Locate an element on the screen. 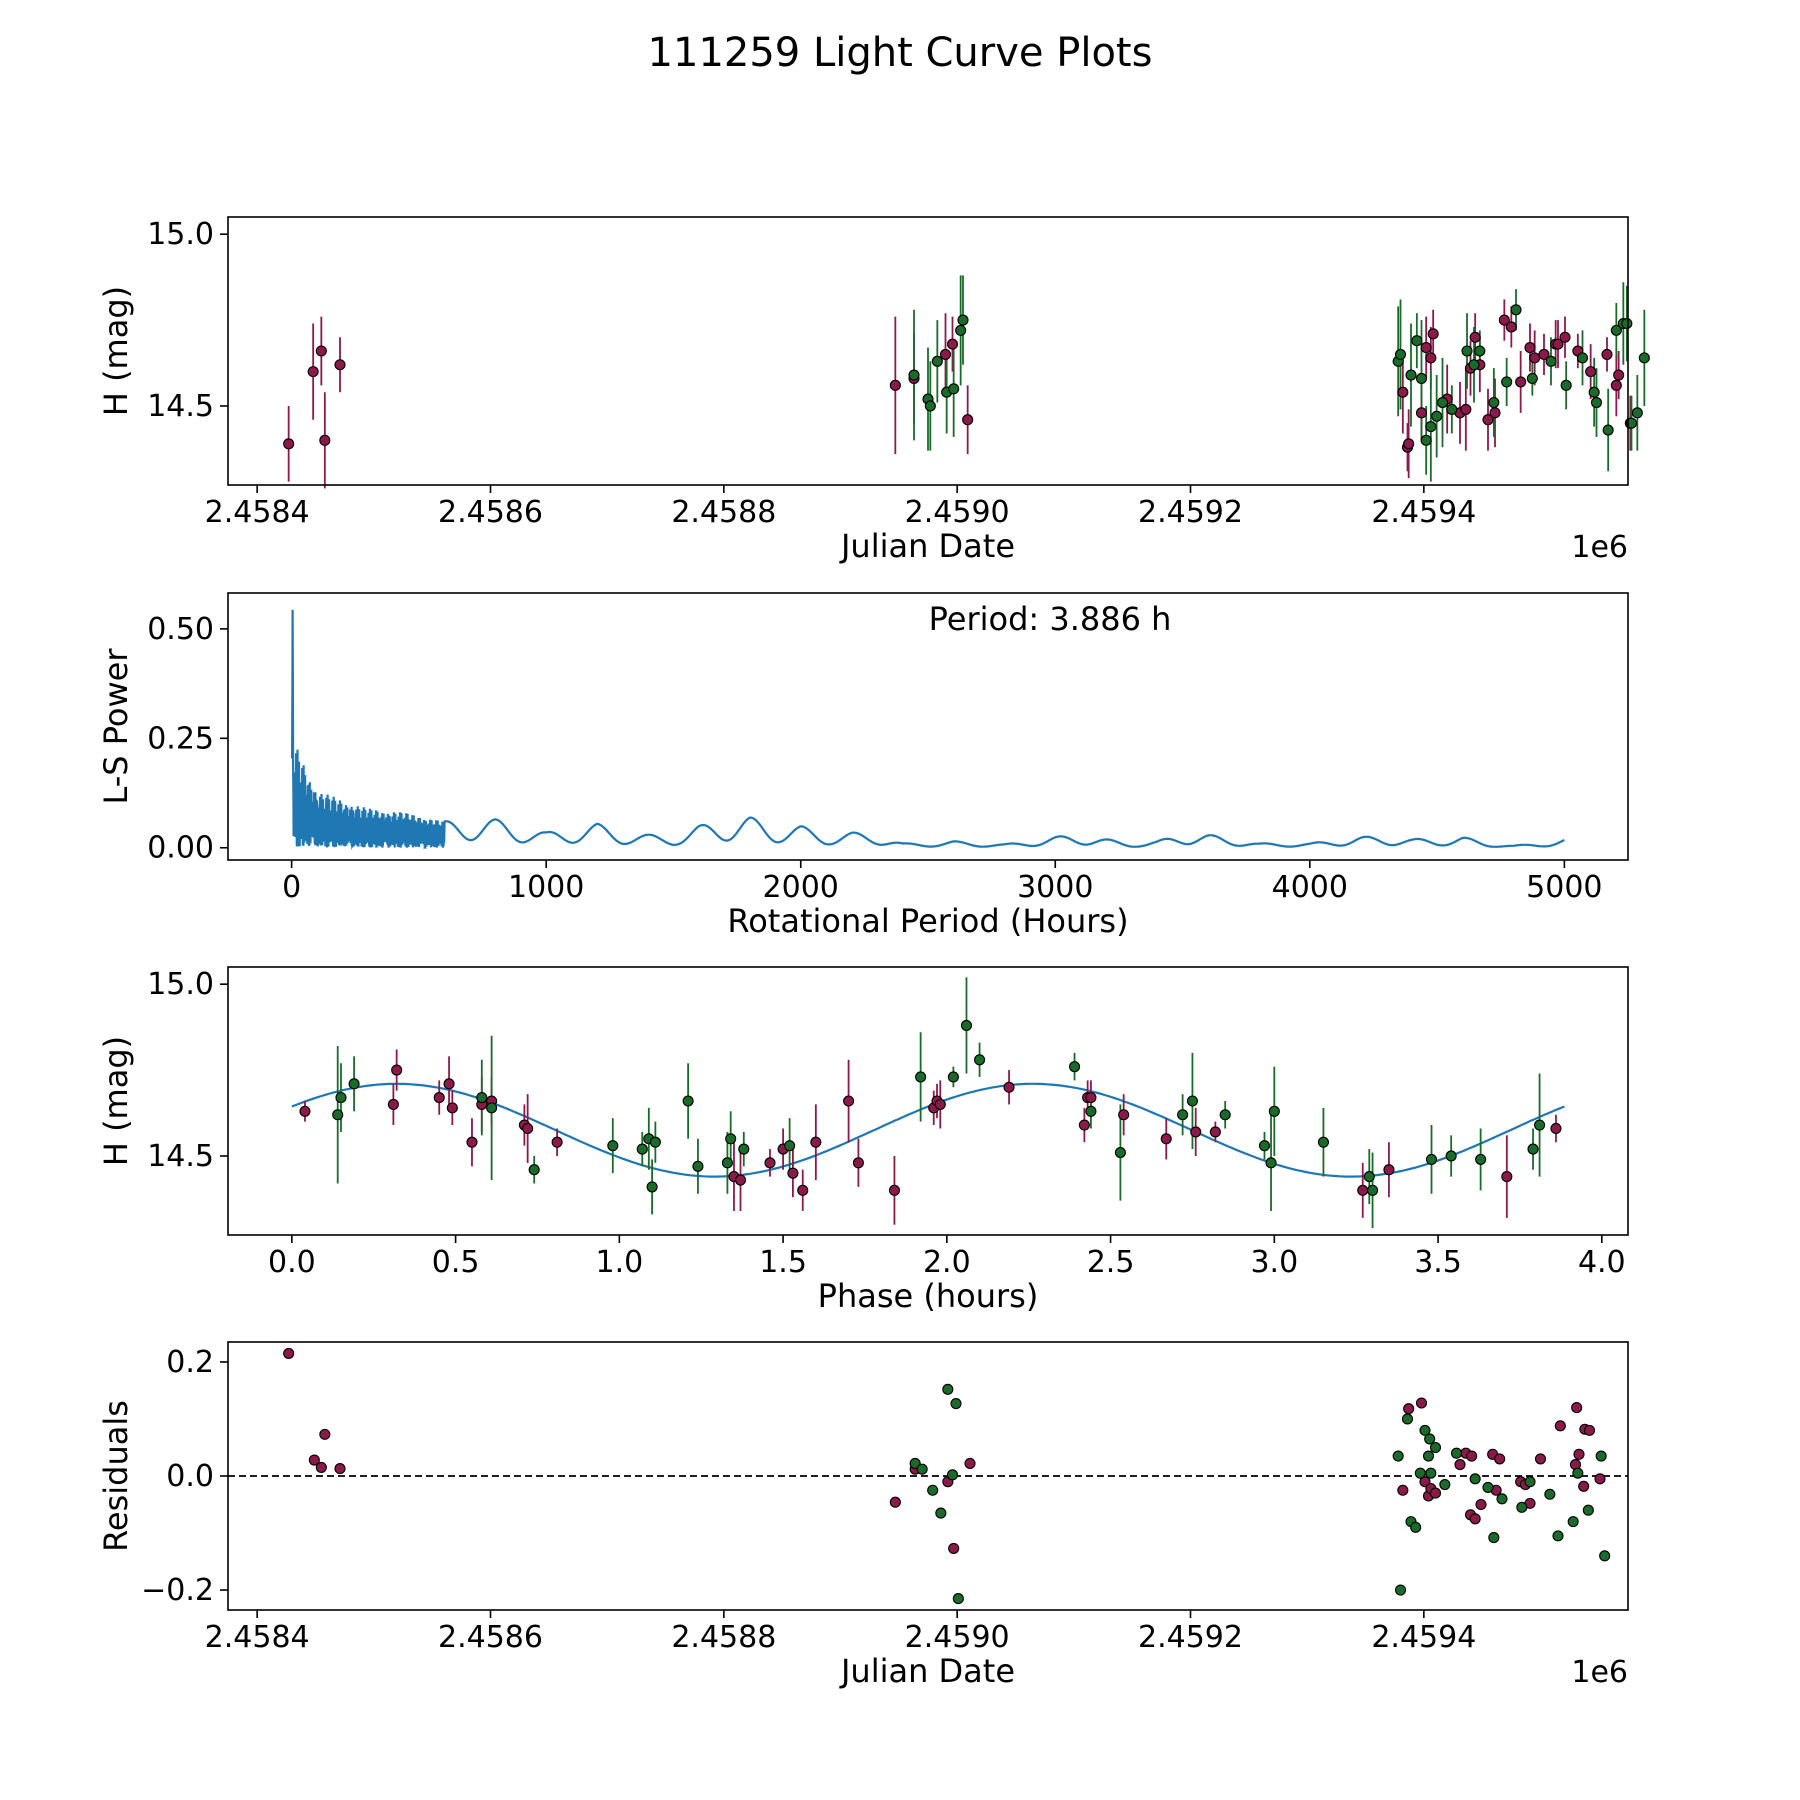 This screenshot has width=1800, height=1800. x-tick-label: 0 is located at coordinates (291, 887).